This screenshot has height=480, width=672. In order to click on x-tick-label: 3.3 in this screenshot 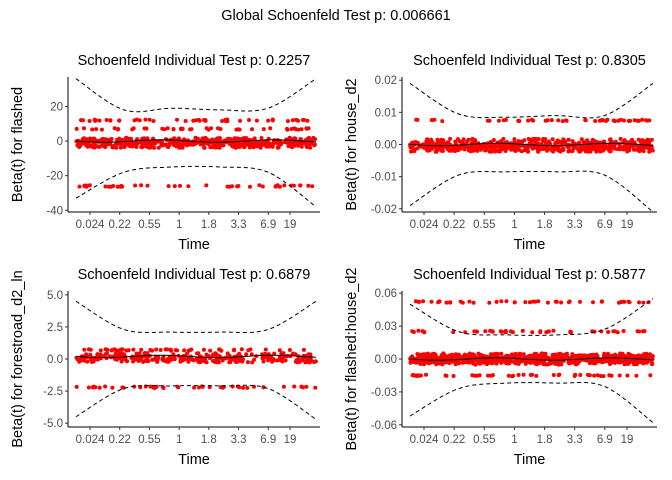, I will do `click(575, 440)`.